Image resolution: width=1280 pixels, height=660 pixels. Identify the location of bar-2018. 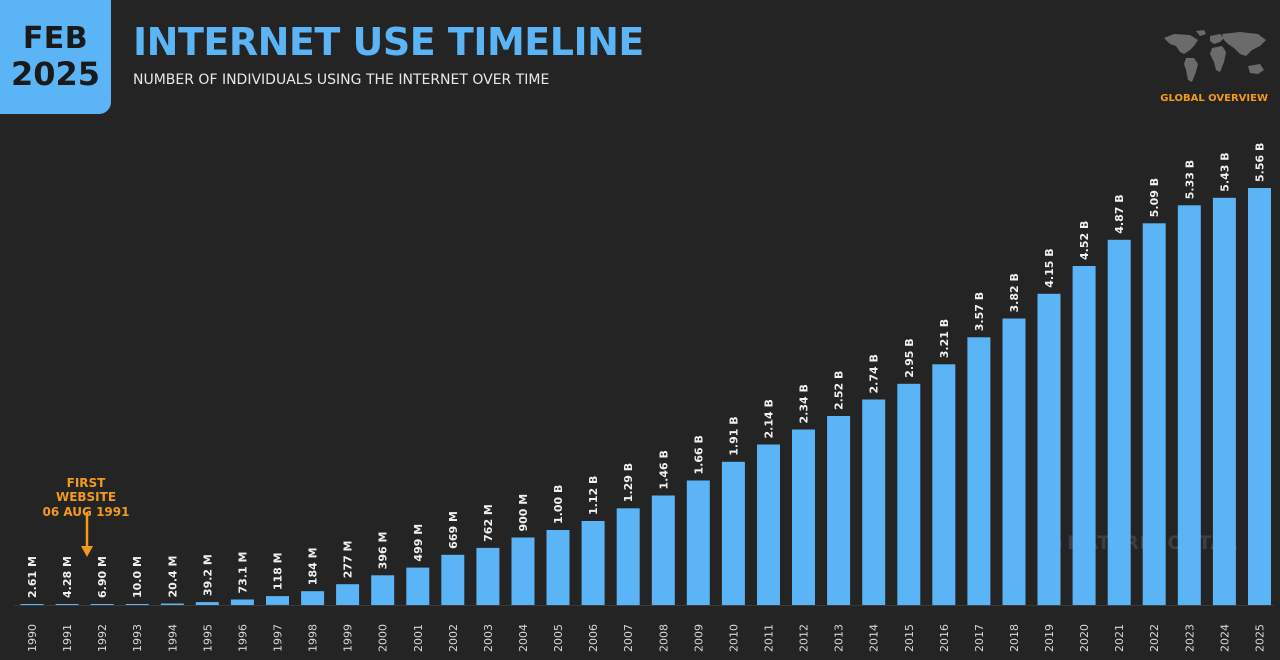
(1014, 461).